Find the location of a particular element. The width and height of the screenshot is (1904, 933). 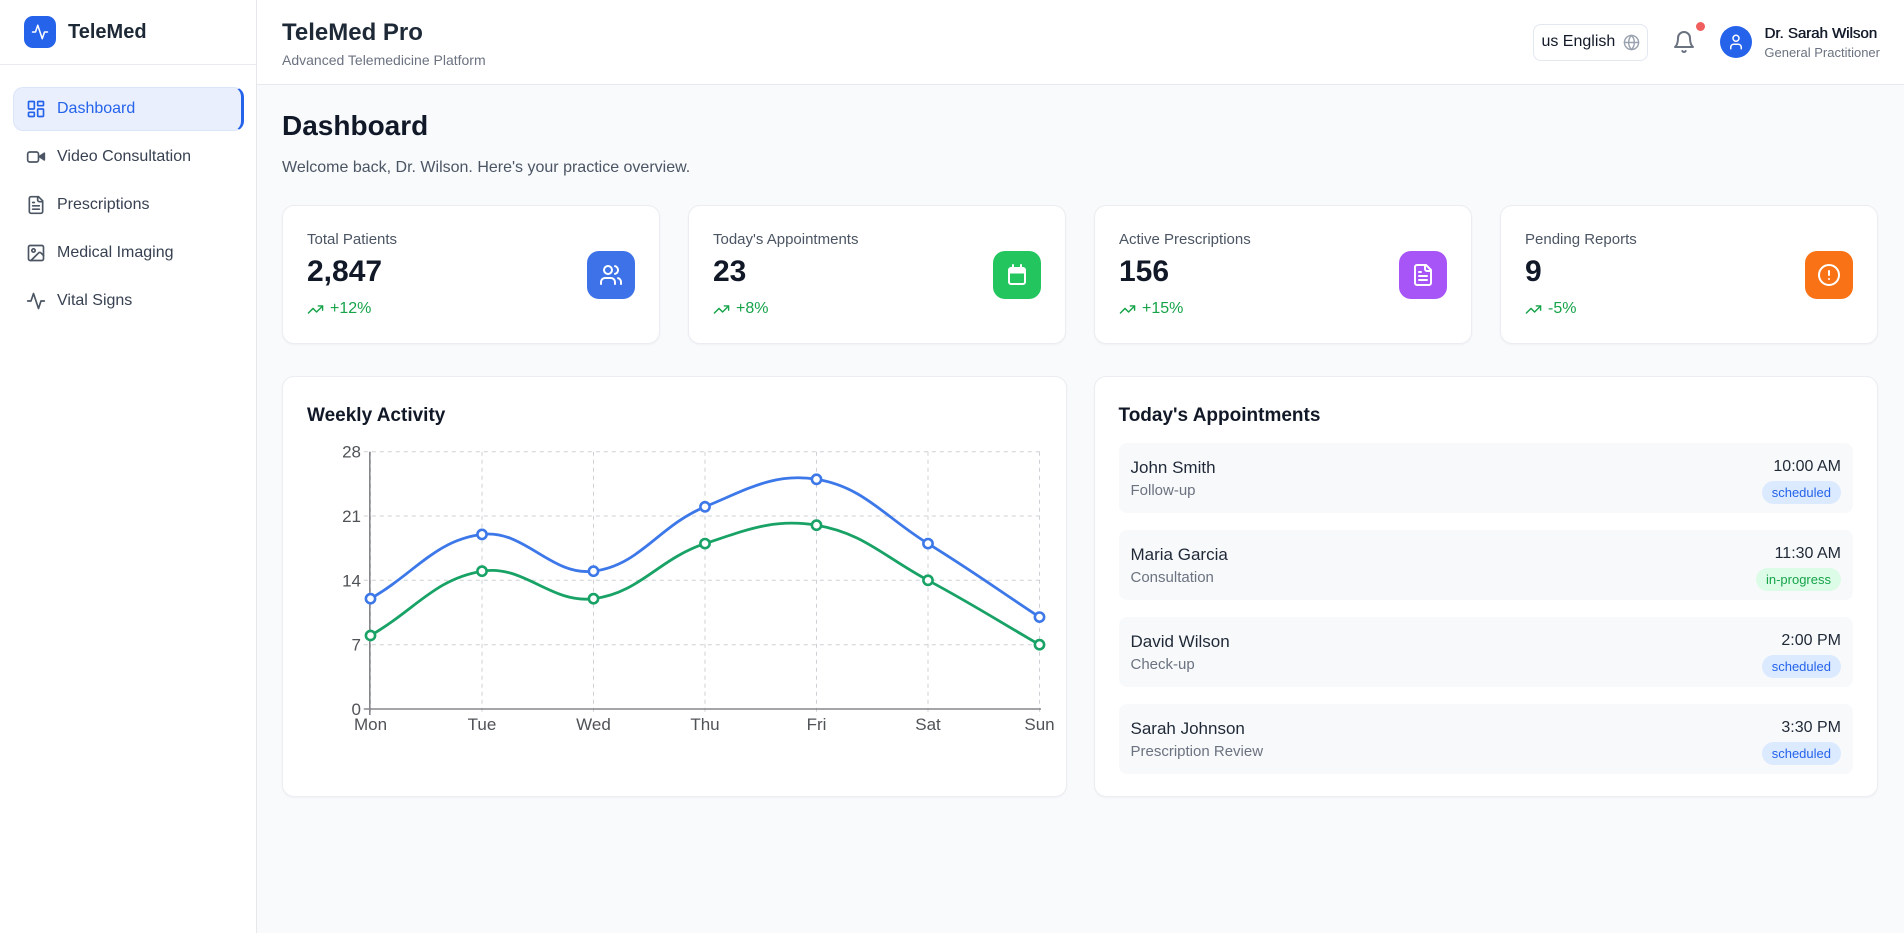

svg-text: Wed is located at coordinates (593, 724).